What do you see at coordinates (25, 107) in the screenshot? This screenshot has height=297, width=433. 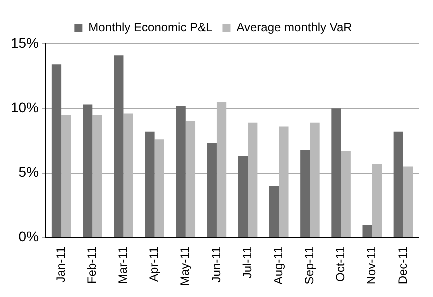 I see `y-tick-label: 10%` at bounding box center [25, 107].